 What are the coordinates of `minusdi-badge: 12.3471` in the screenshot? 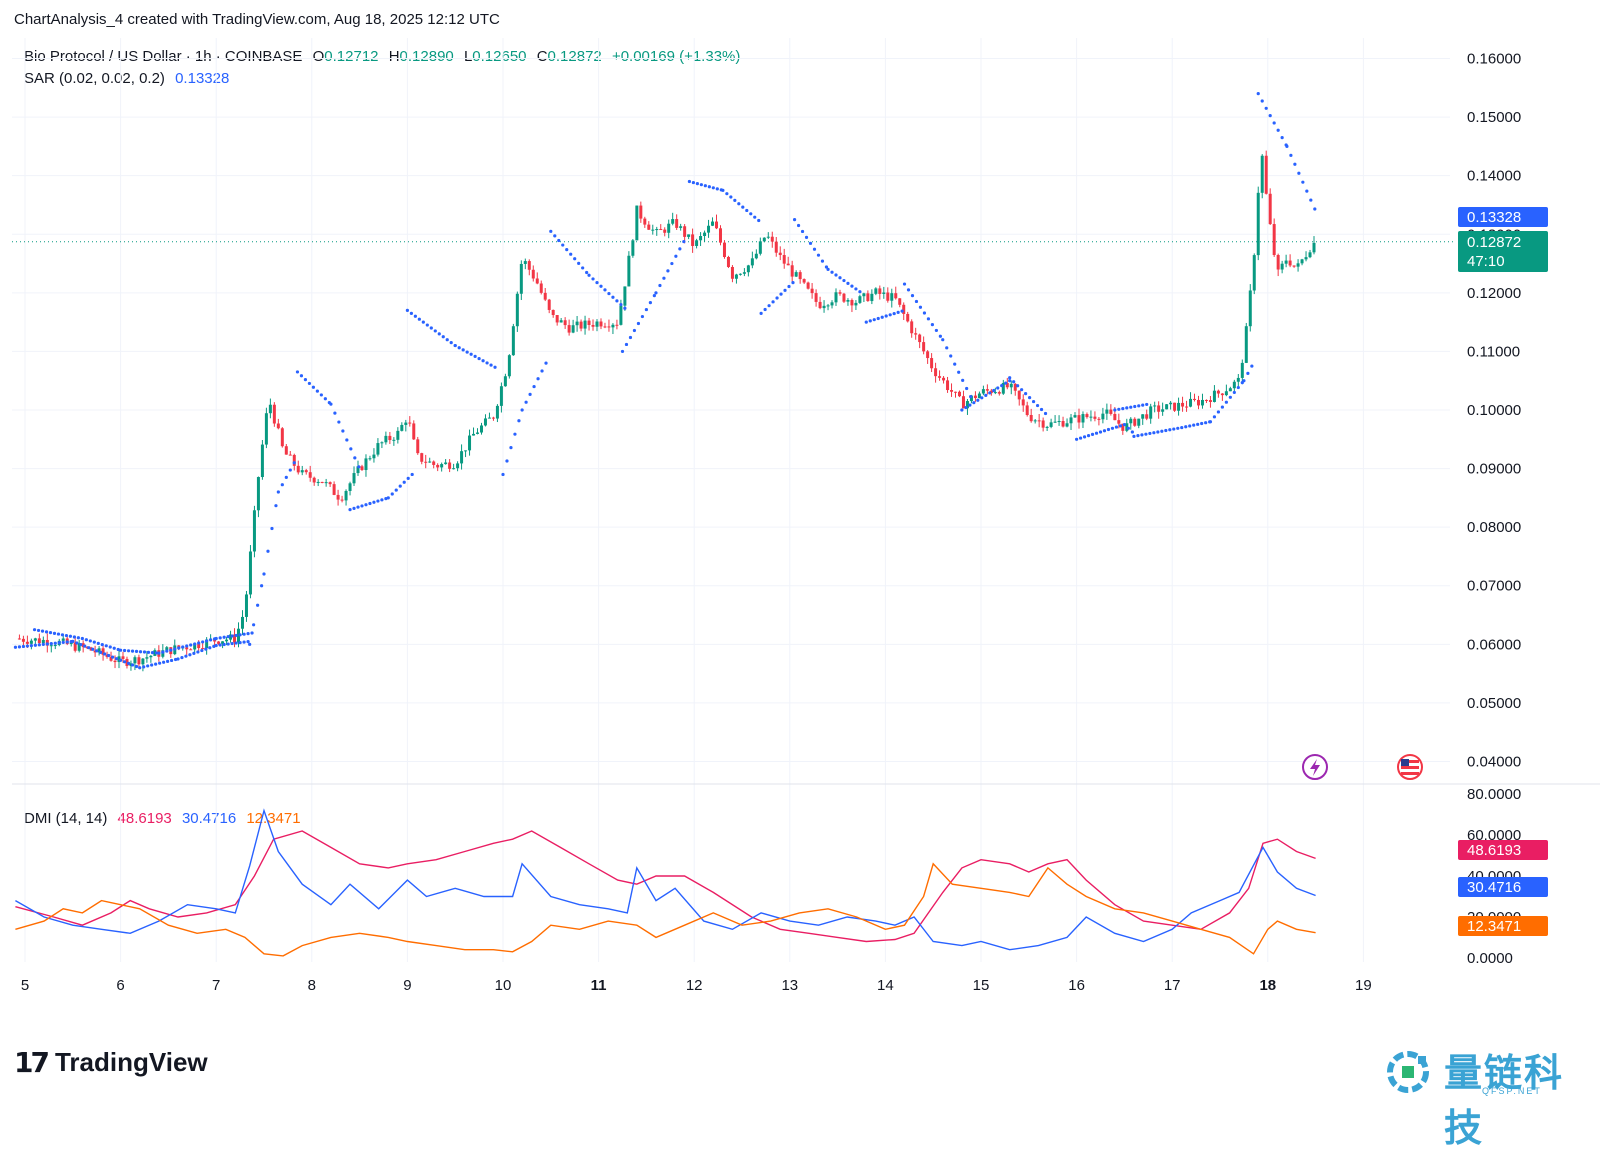 It's located at (1494, 926).